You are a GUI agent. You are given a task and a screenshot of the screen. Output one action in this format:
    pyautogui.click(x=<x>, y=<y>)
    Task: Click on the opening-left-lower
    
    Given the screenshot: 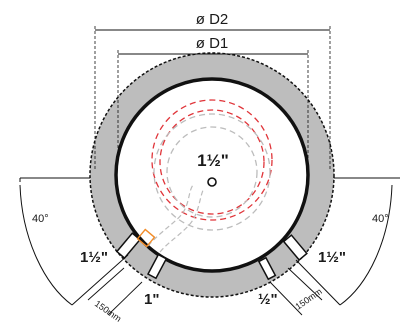 What is the action you would take?
    pyautogui.click(x=157, y=266)
    